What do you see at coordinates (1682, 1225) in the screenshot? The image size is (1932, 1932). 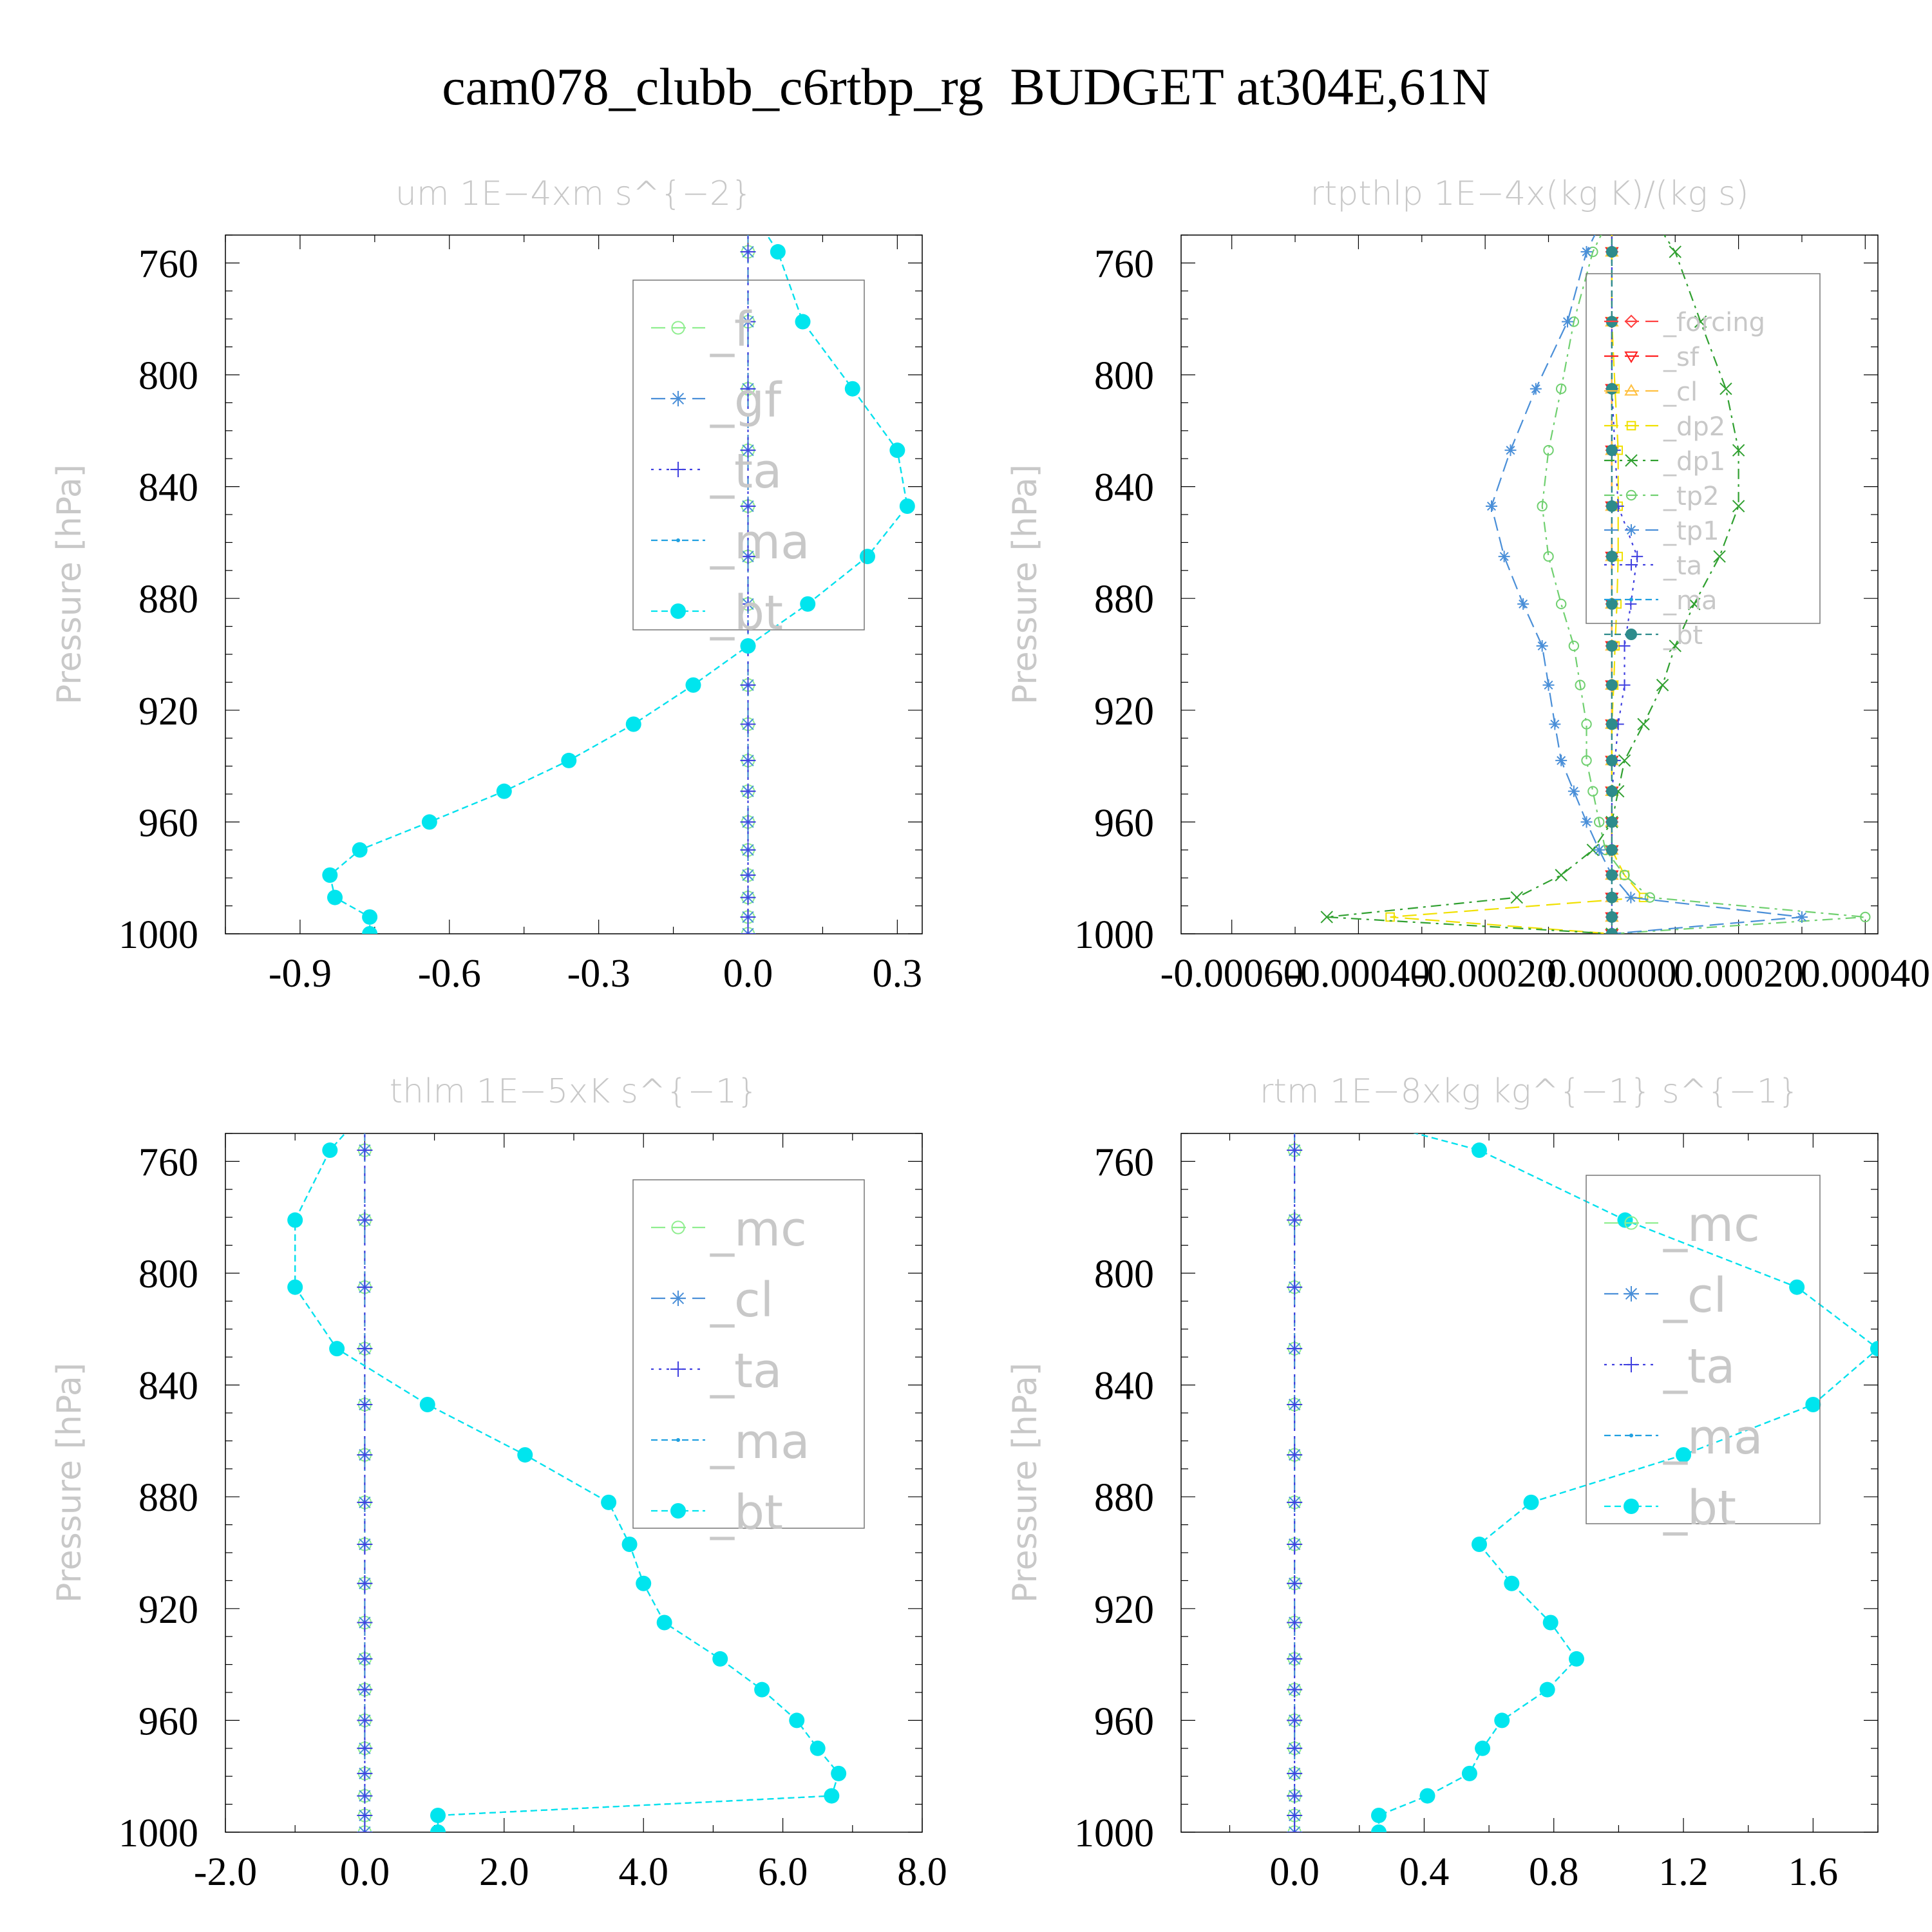 I see `legend-item: _mc` at bounding box center [1682, 1225].